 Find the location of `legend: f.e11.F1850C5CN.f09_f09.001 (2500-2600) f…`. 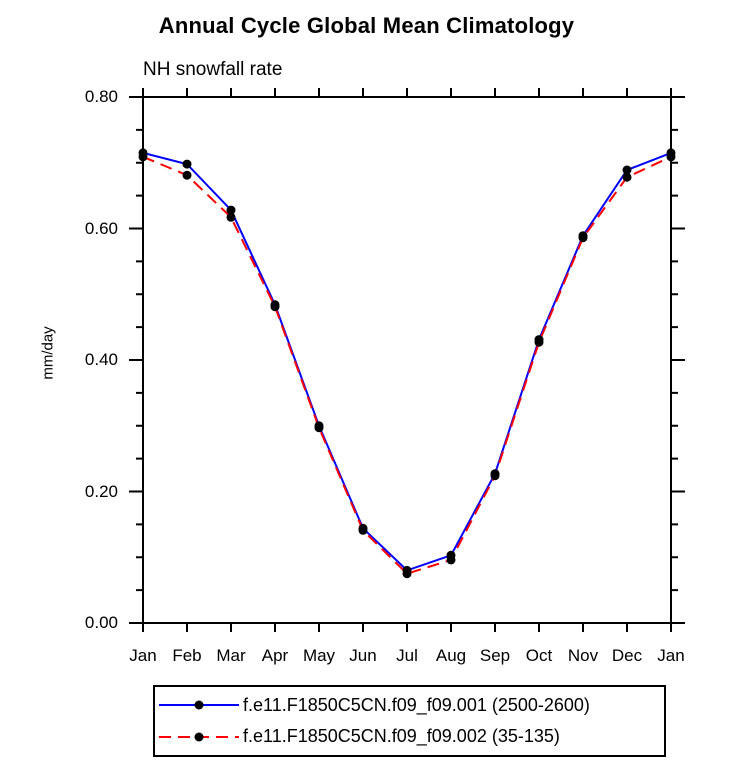

legend: f.e11.F1850C5CN.f09_f09.001 (2500-2600) f… is located at coordinates (409, 721).